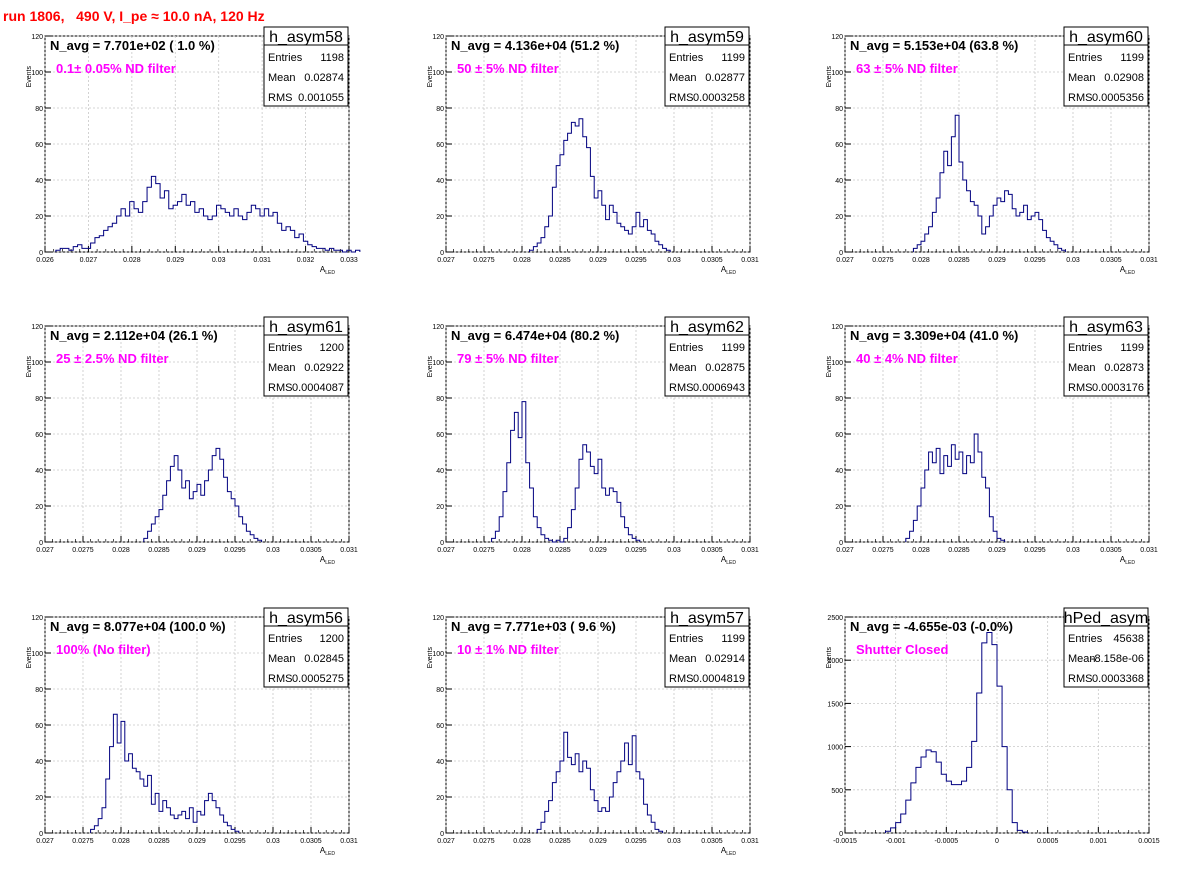 The height and width of the screenshot is (872, 1196). What do you see at coordinates (997, 841) in the screenshot?
I see `x-tick-label: 0` at bounding box center [997, 841].